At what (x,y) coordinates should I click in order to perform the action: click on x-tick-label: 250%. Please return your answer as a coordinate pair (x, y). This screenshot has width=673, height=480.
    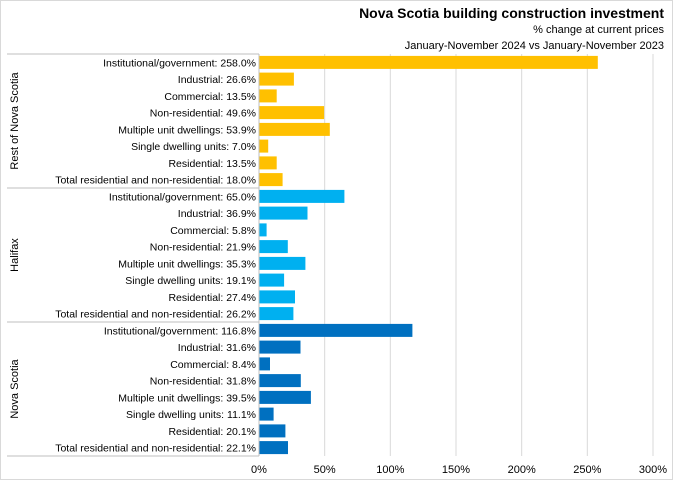
    Looking at the image, I should click on (587, 470).